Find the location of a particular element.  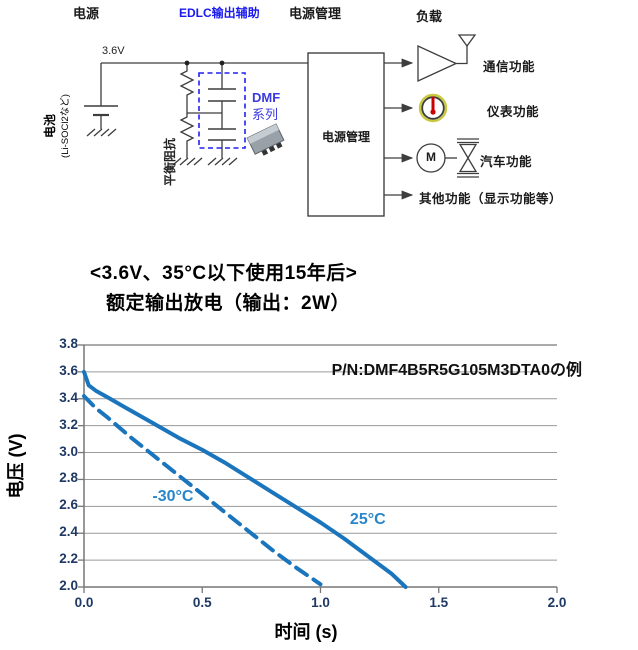

chip-icon is located at coordinates (265, 139).